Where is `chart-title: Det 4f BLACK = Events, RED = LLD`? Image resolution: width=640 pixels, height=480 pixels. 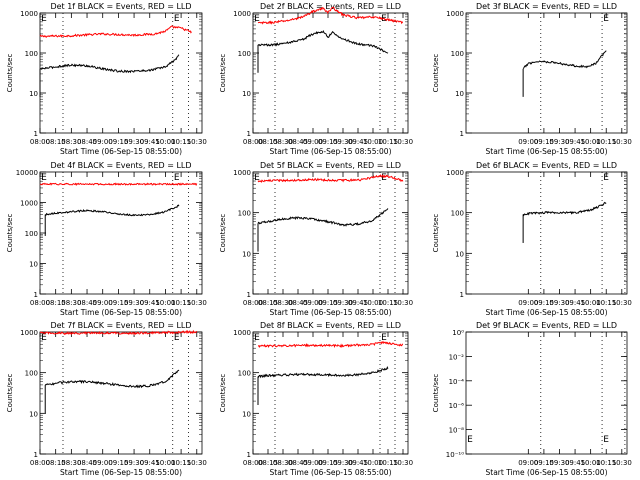 chart-title: Det 4f BLACK = Events, RED = LLD is located at coordinates (120, 165).